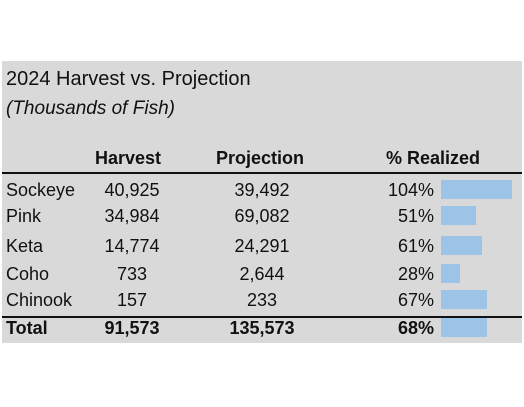 The height and width of the screenshot is (407, 524). What do you see at coordinates (464, 327) in the screenshot?
I see `total-row-realized-bar` at bounding box center [464, 327].